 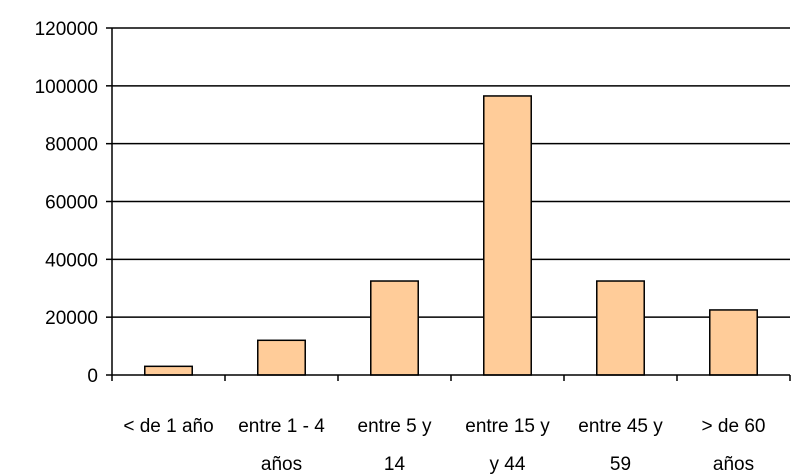 What do you see at coordinates (395, 464) in the screenshot?
I see `x-category-label: 14` at bounding box center [395, 464].